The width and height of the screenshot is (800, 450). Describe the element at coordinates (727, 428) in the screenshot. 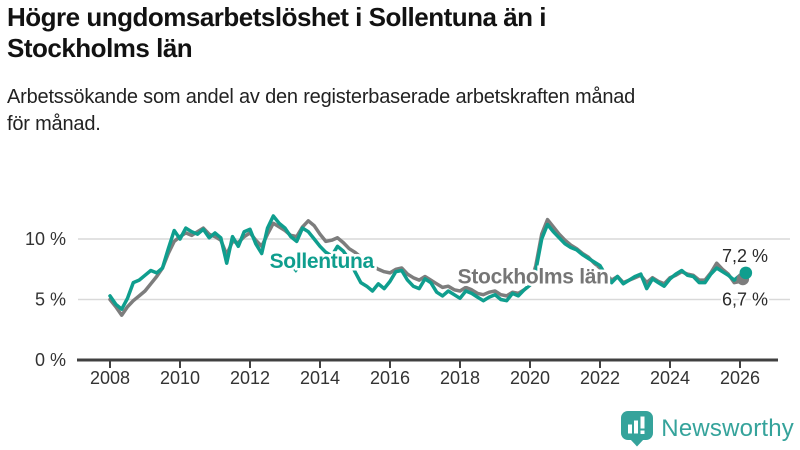

I see `newsworthy-logo-text: Newsworthy` at that location.